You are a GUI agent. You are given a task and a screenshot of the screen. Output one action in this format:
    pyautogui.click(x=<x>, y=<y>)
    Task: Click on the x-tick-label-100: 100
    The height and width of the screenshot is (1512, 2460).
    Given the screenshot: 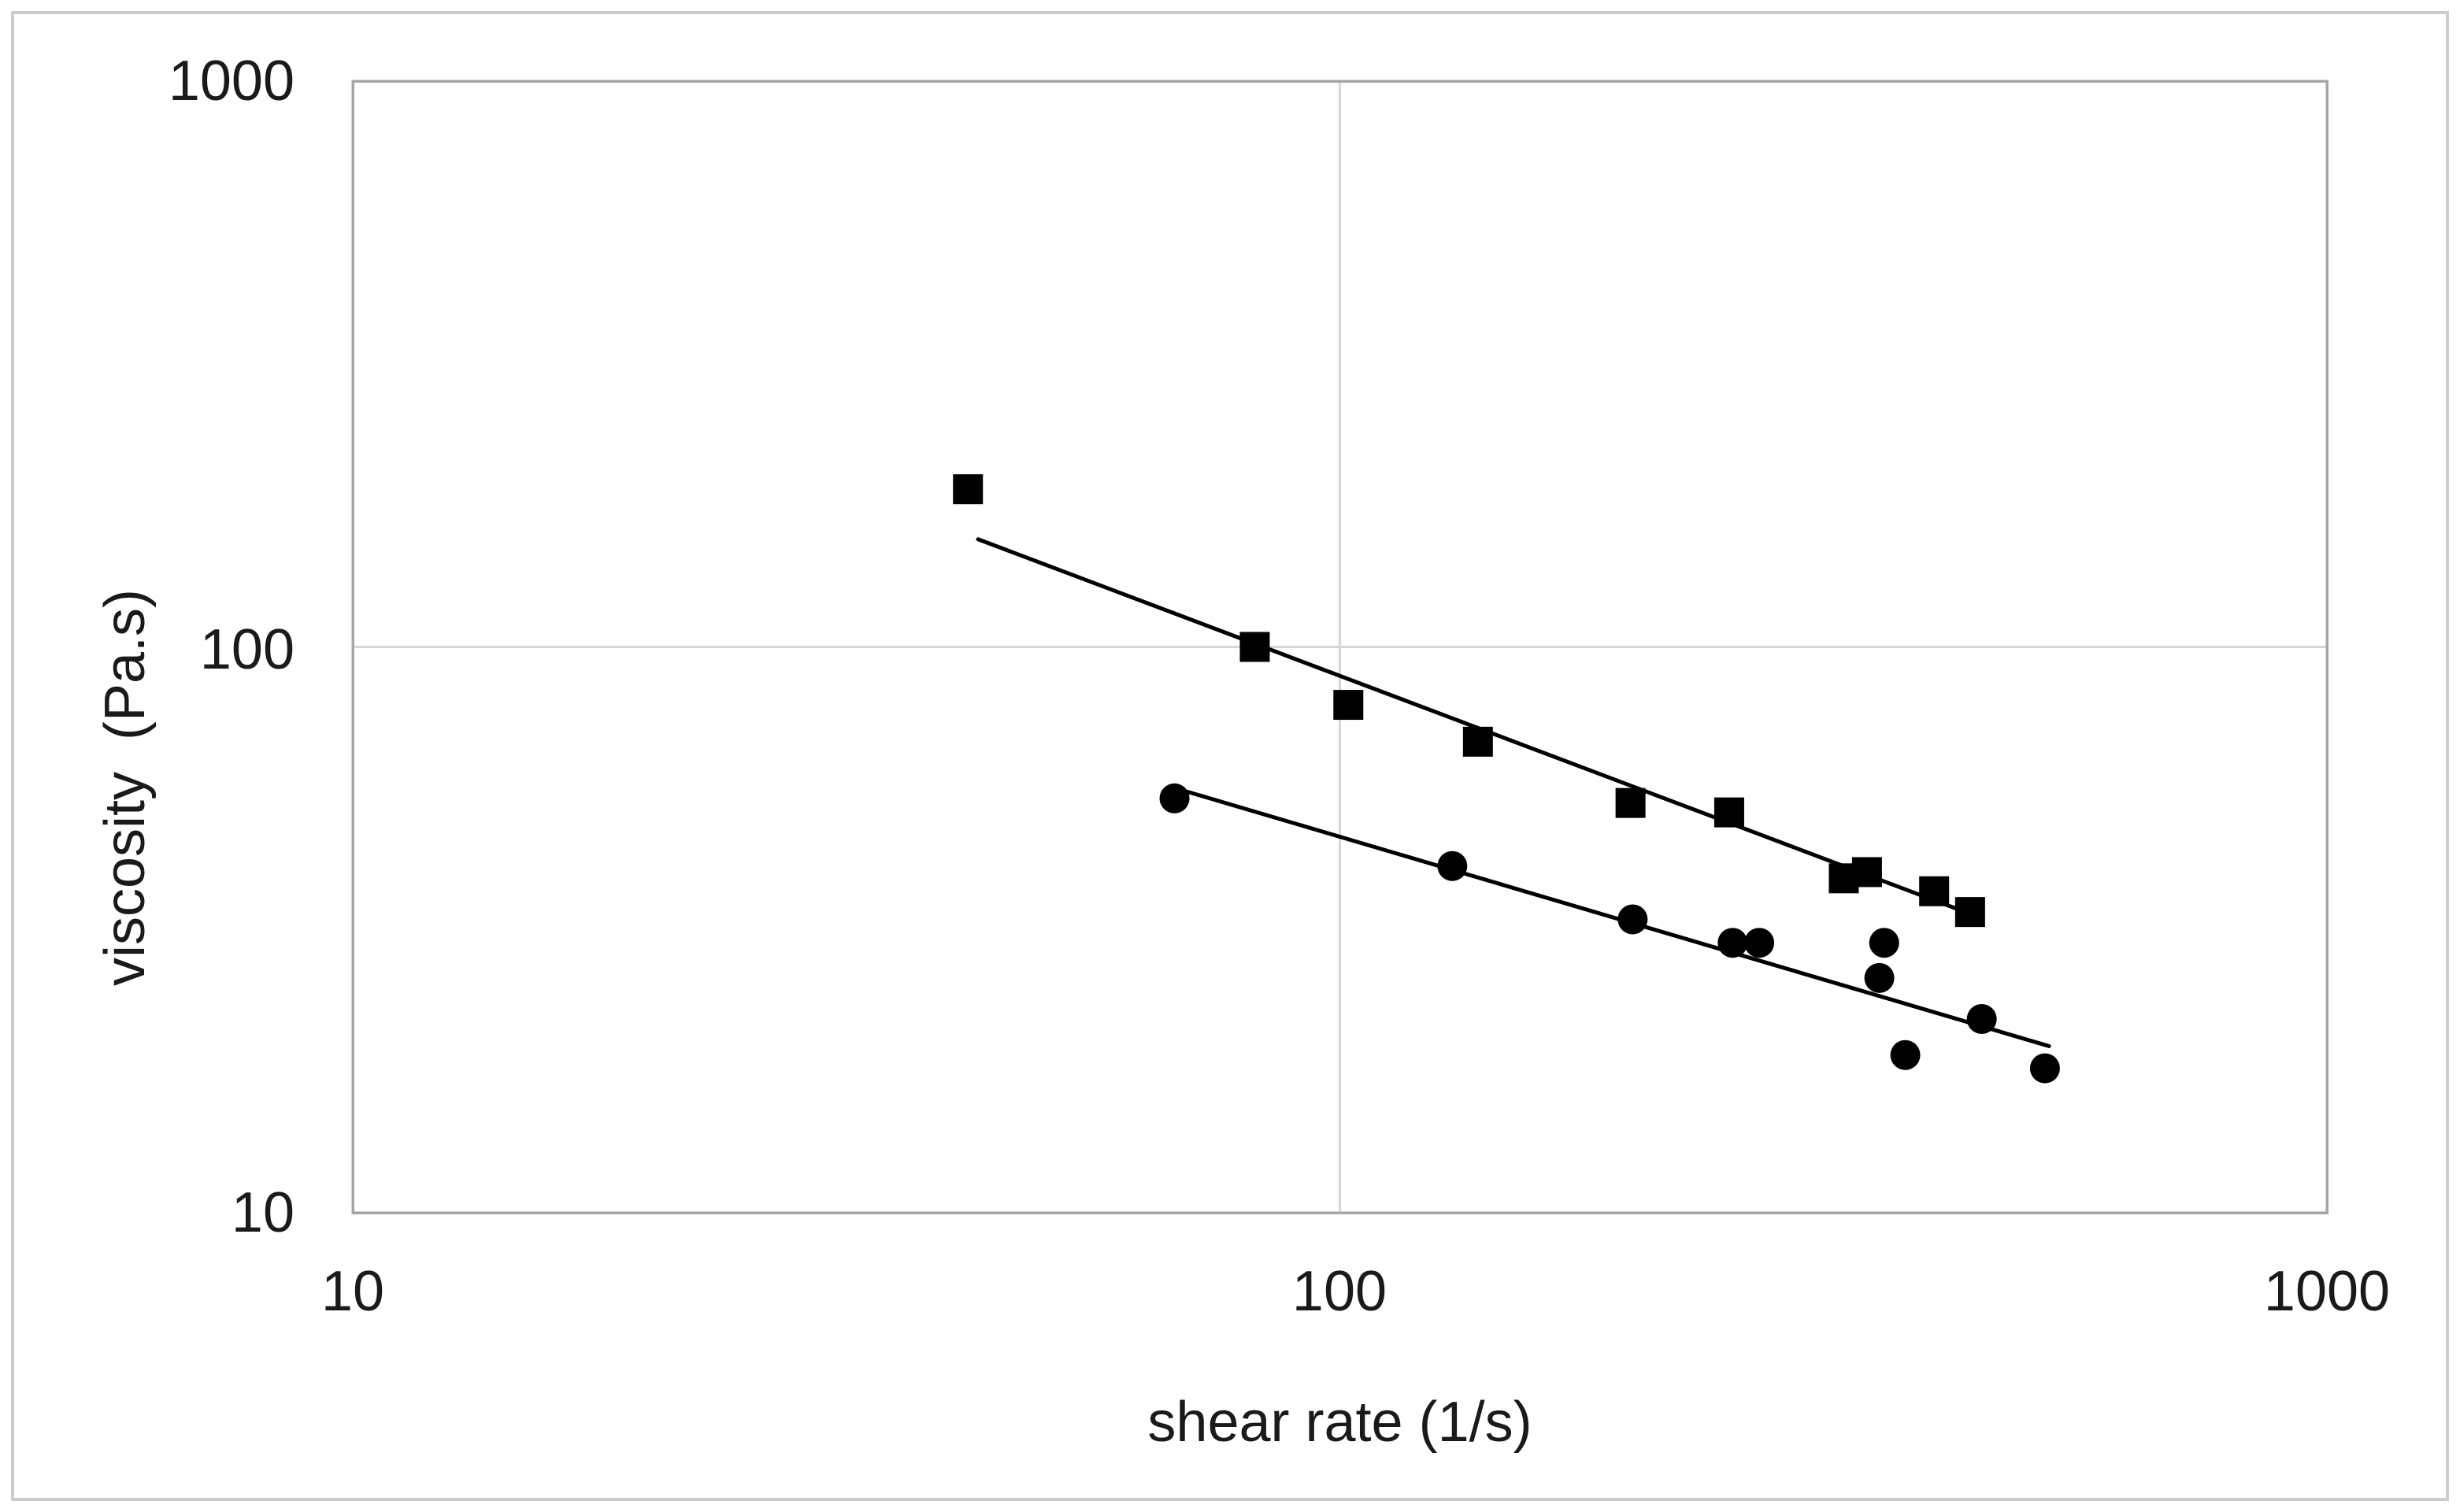 What is the action you would take?
    pyautogui.click(x=1339, y=1291)
    